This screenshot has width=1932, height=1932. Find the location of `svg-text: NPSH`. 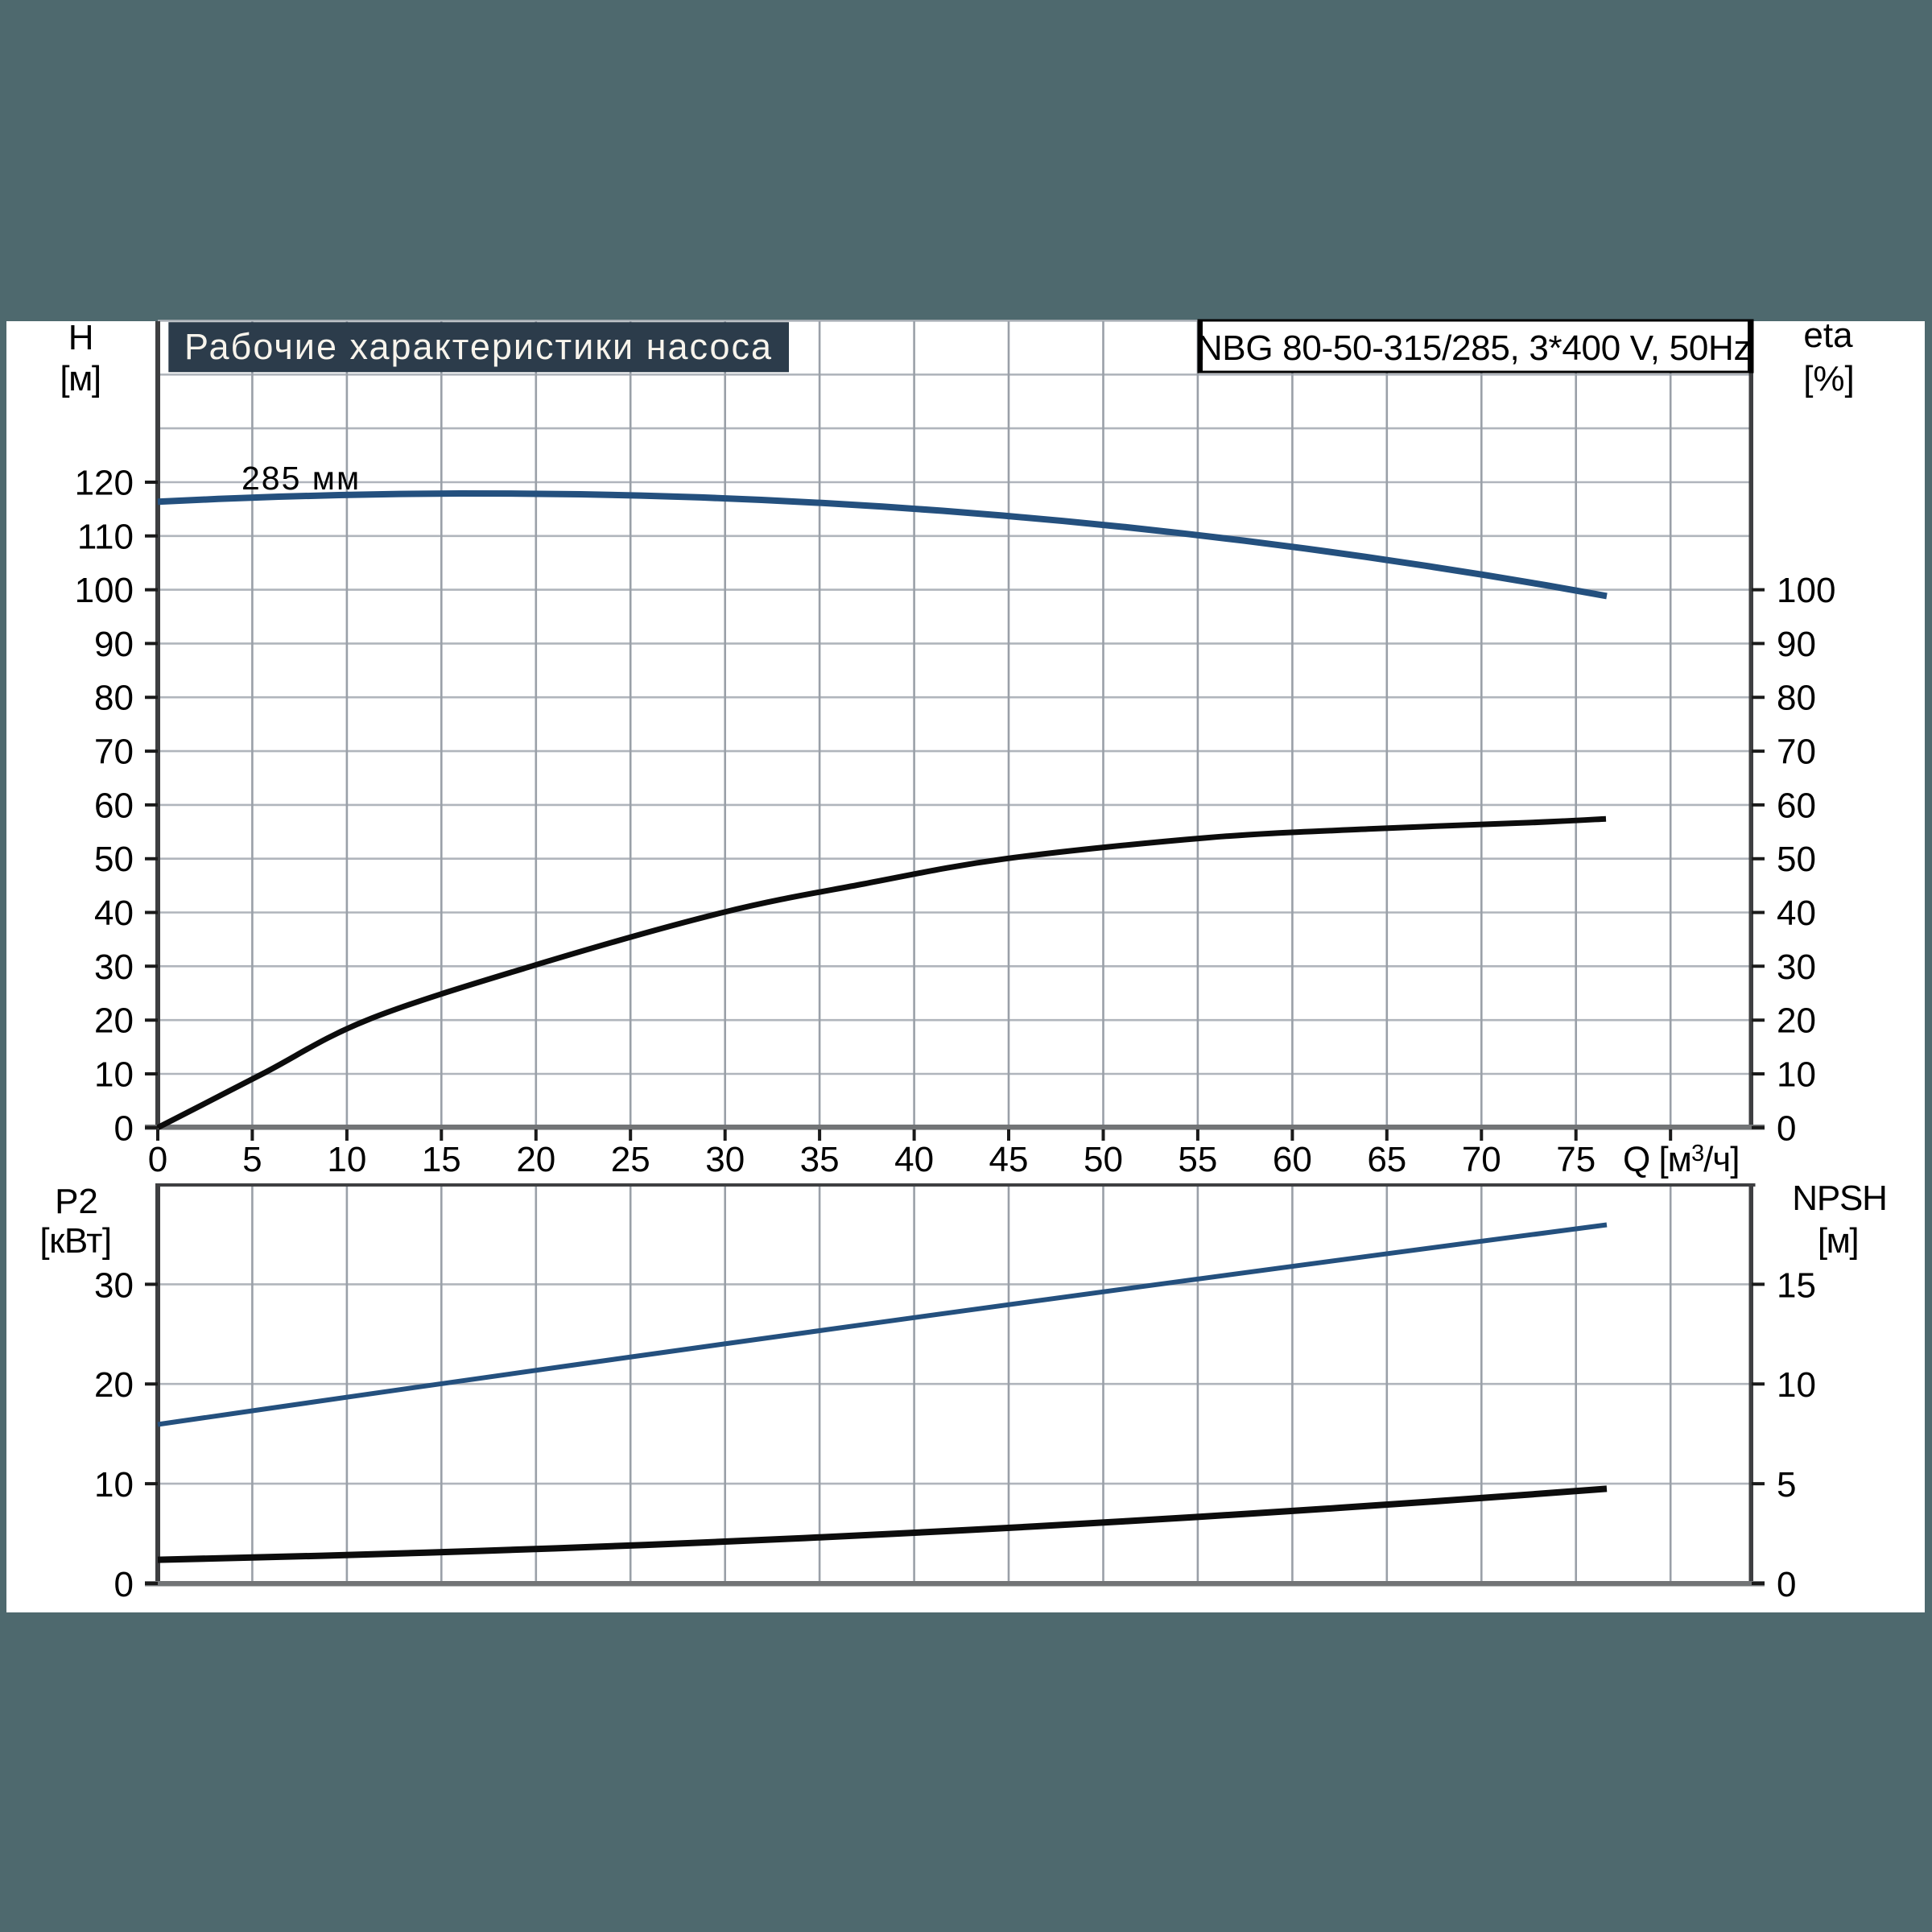

svg-text: NPSH is located at coordinates (1839, 1198).